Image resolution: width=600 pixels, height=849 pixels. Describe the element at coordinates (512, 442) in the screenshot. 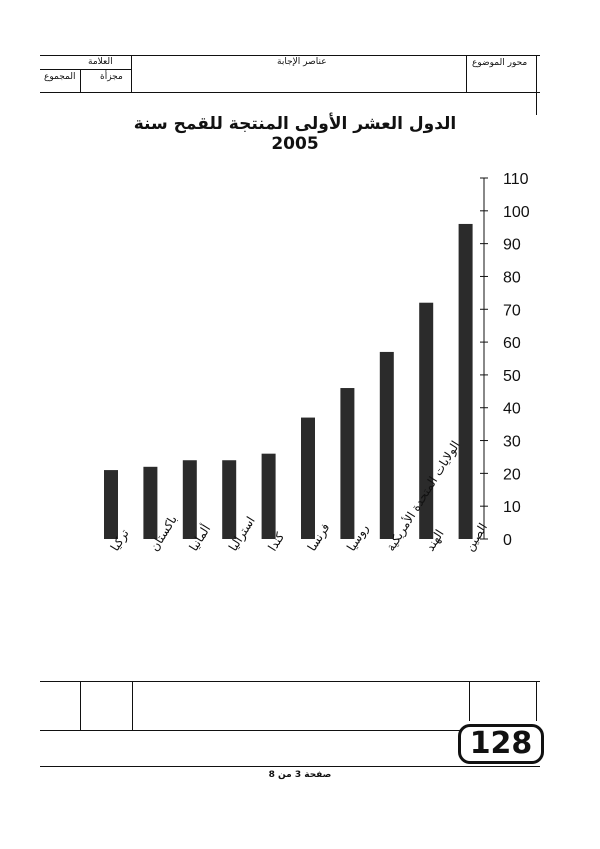

I see `y-tick-label-3: 30` at that location.